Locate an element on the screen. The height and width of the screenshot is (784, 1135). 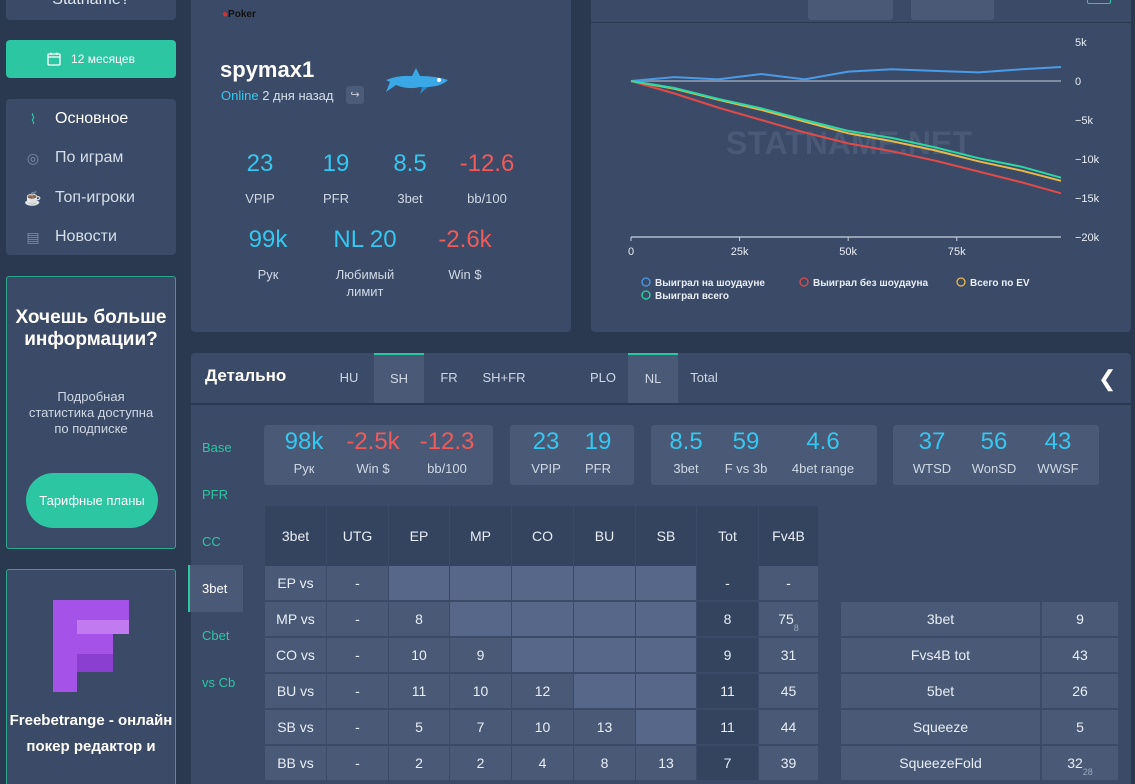
side-tab-base: Base is located at coordinates (217, 447).